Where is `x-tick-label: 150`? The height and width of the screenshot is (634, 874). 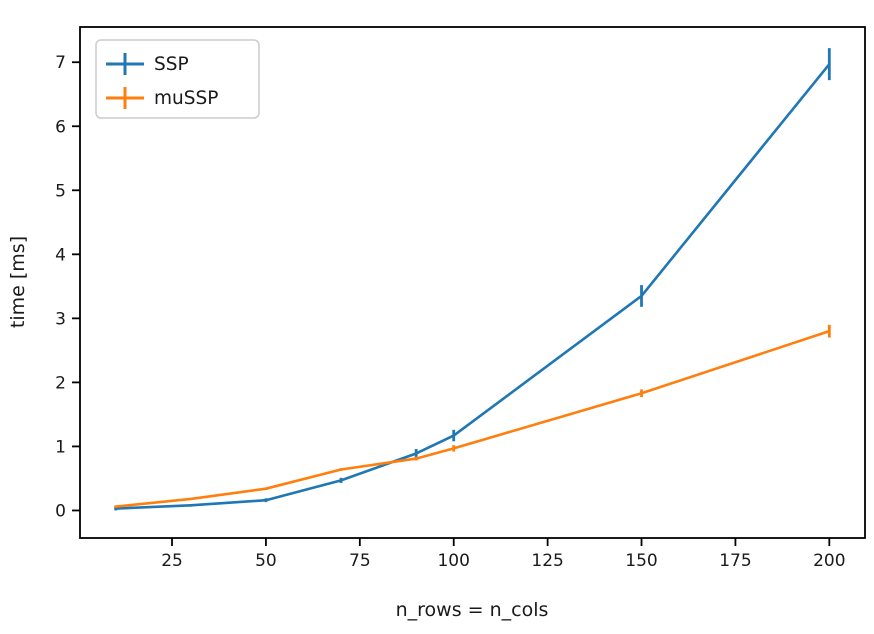
x-tick-label: 150 is located at coordinates (641, 561).